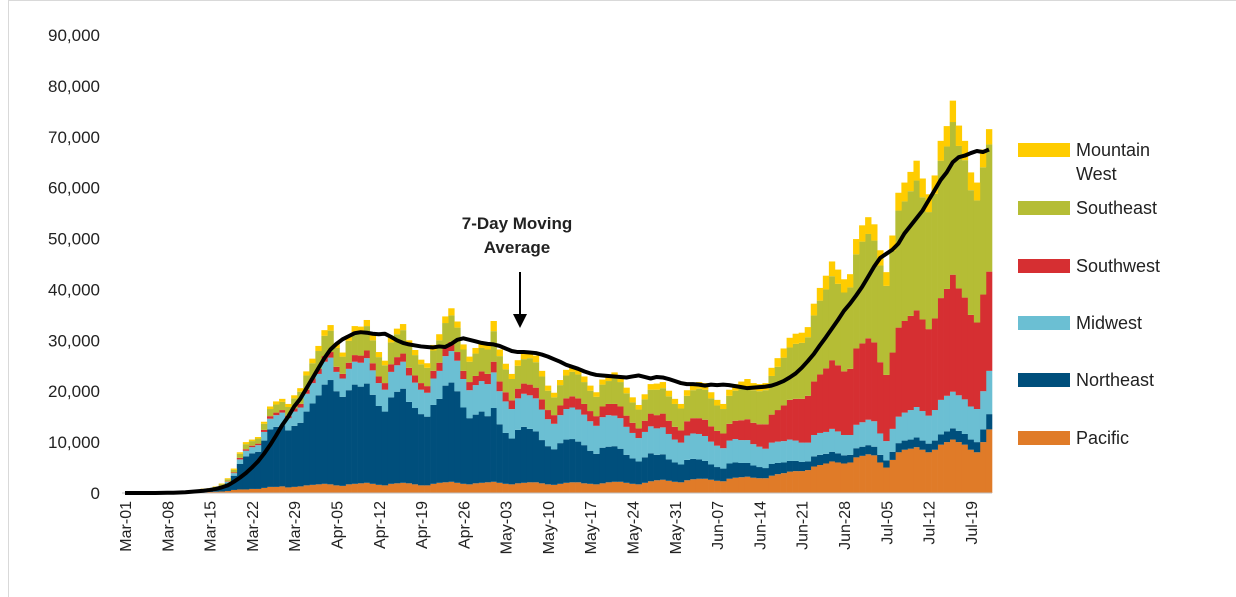  Describe the element at coordinates (253, 526) in the screenshot. I see `x-tick-label: Mar-22` at that location.